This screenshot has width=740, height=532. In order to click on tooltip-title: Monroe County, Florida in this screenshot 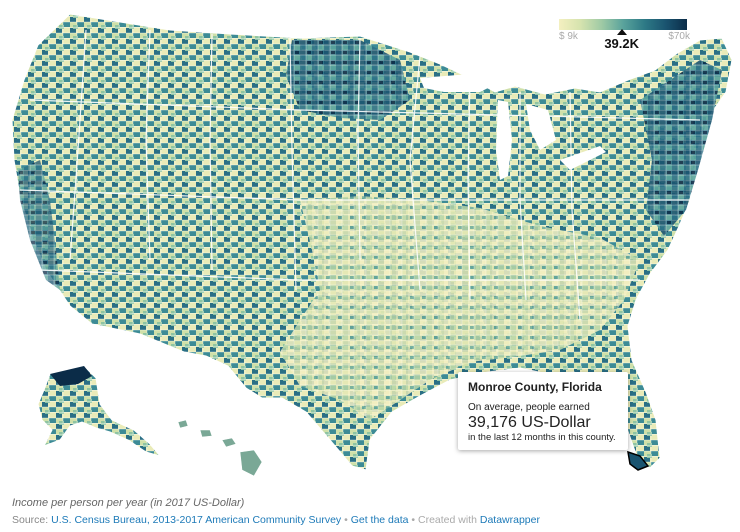, I will do `click(535, 387)`.